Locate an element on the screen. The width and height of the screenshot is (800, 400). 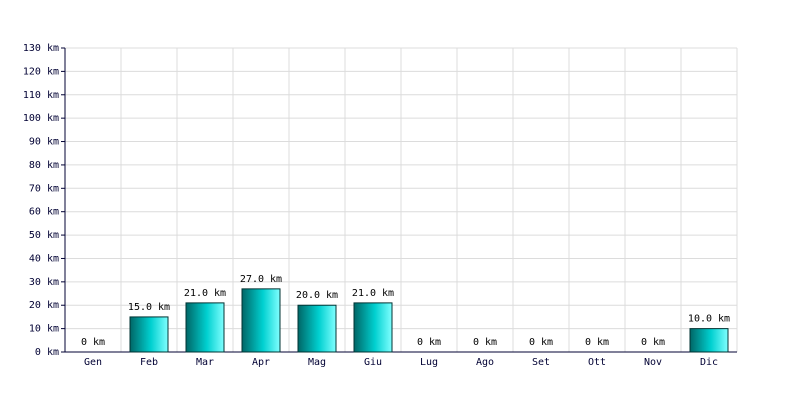
y-tick-label: 0 km is located at coordinates (47, 352).